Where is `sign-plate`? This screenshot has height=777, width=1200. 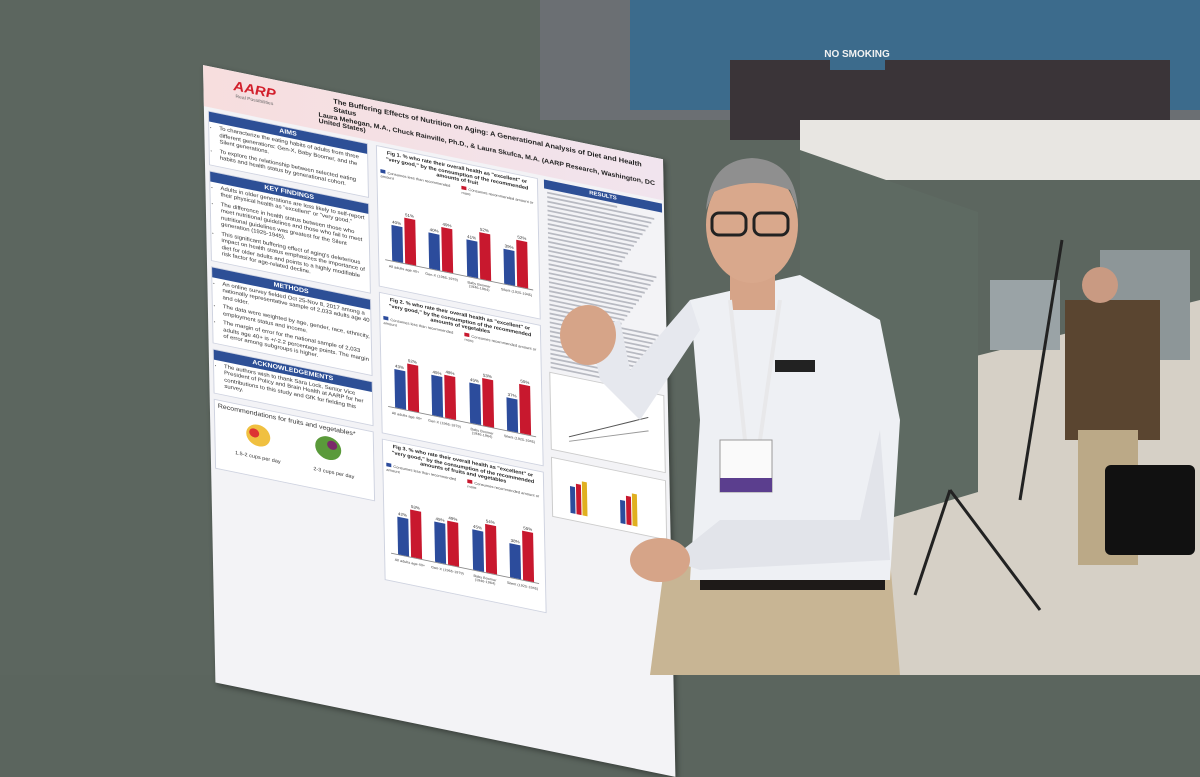
sign-plate is located at coordinates (857, 55).